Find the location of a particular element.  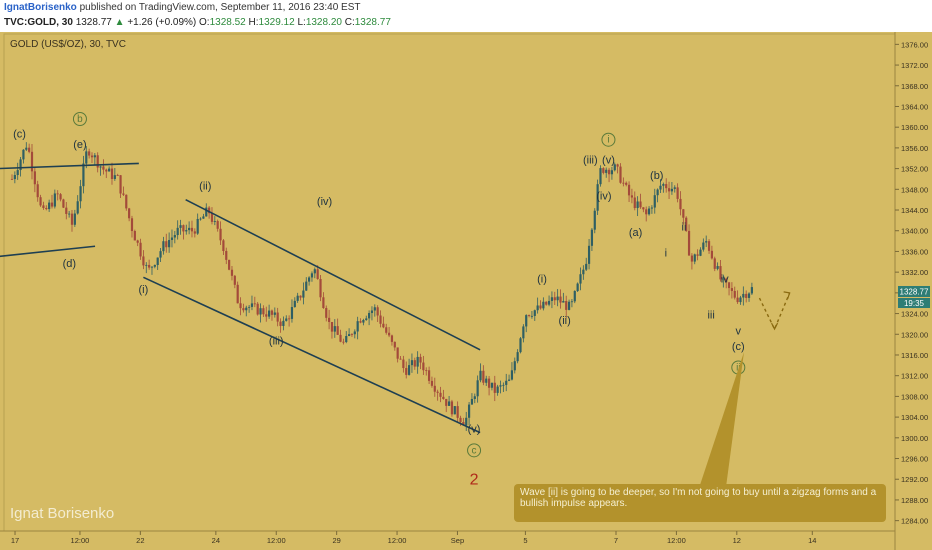

y-tick-label: 1332.00 is located at coordinates (914, 272).